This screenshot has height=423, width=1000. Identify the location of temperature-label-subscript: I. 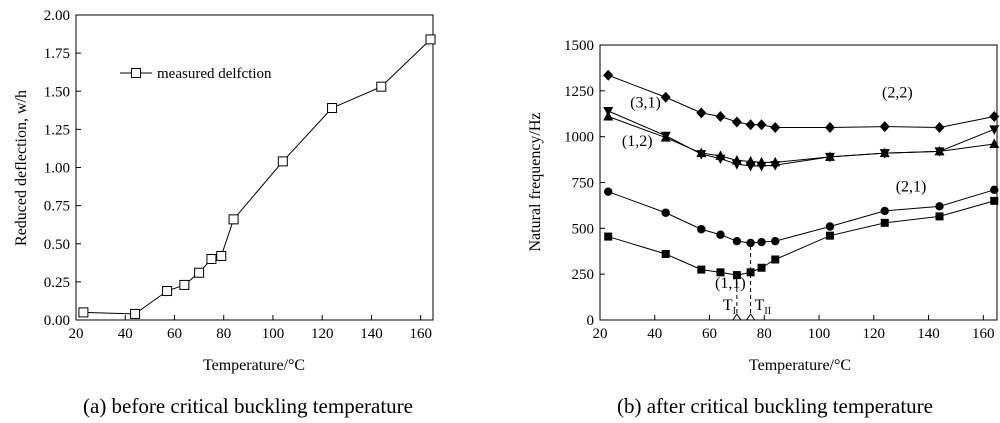
(734, 311).